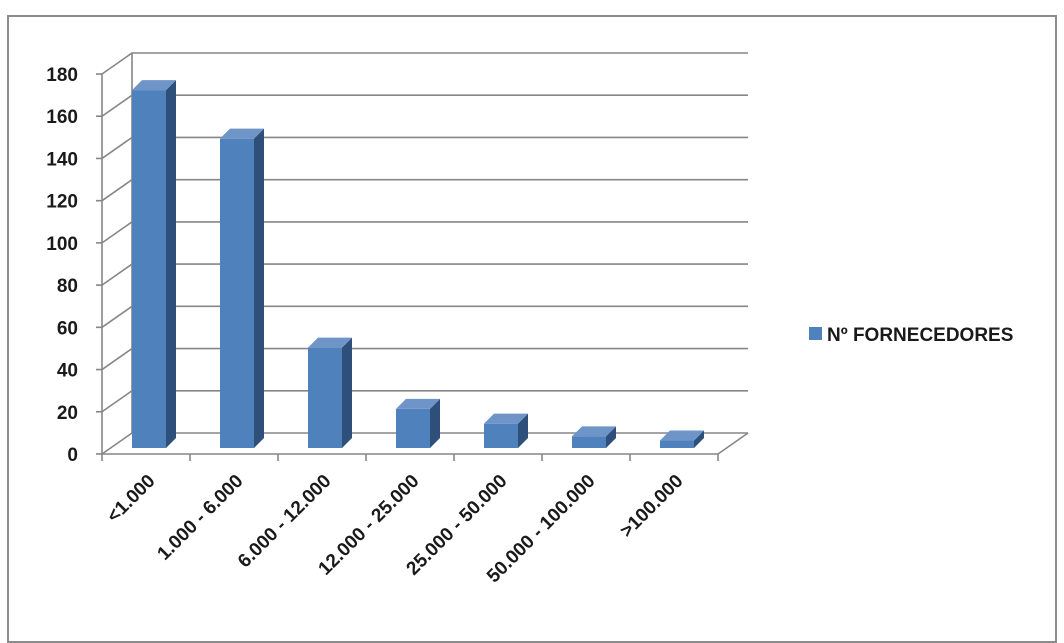  I want to click on y-tick-label: 20, so click(67, 413).